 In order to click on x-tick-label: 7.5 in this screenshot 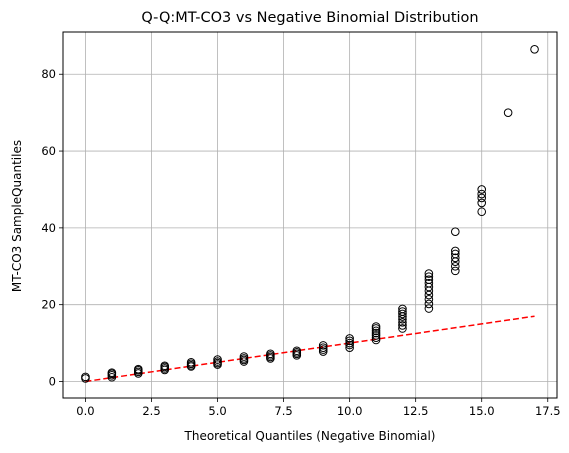, I will do `click(283, 411)`.